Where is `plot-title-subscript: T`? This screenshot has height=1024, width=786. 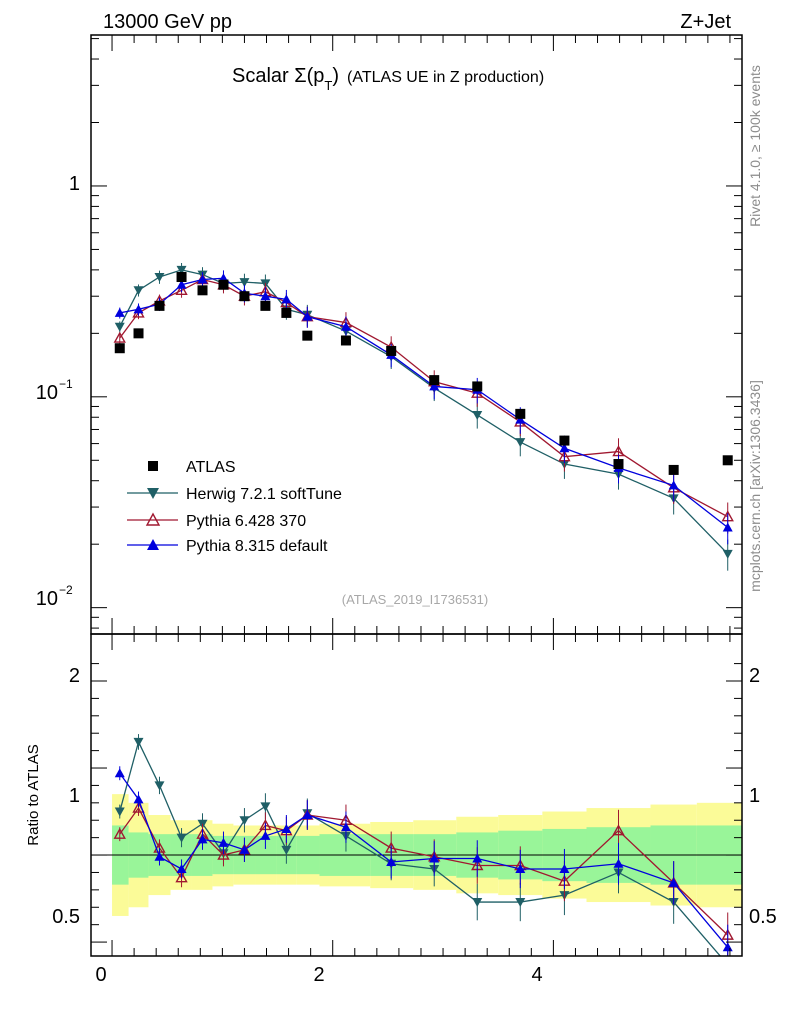
plot-title-subscript: T is located at coordinates (328, 85).